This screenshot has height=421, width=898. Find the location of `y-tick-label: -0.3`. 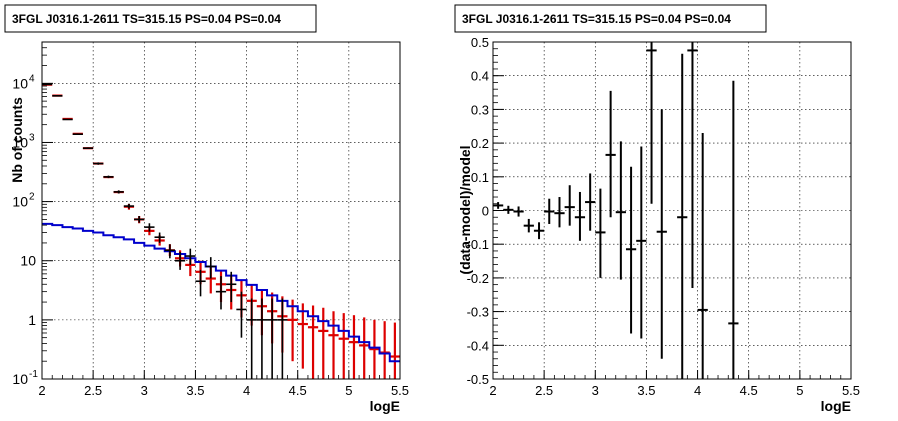

y-tick-label: -0.3 is located at coordinates (478, 312).